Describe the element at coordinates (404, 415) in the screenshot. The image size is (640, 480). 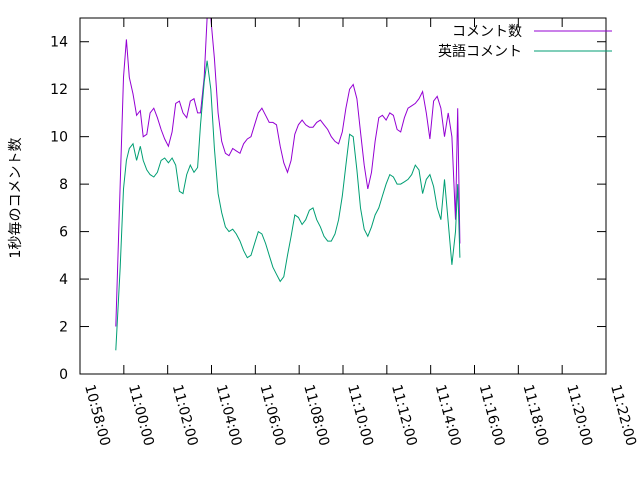
I see `x-tick-label: 11:12:00` at that location.